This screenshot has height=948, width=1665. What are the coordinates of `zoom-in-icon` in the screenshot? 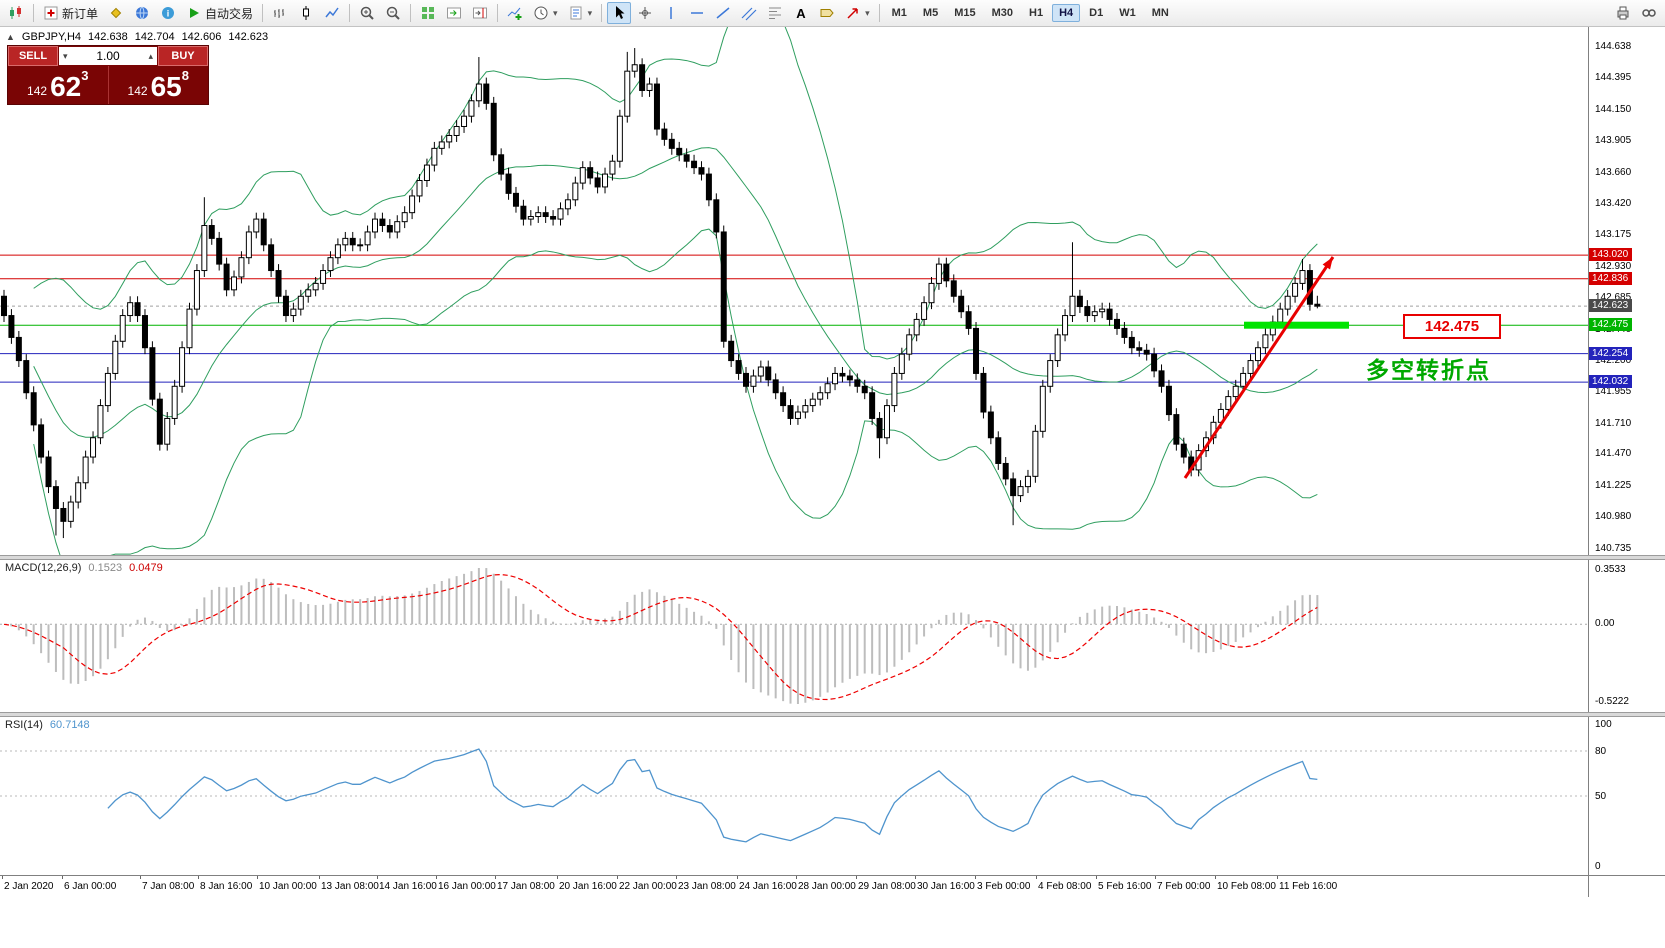 It's located at (367, 13).